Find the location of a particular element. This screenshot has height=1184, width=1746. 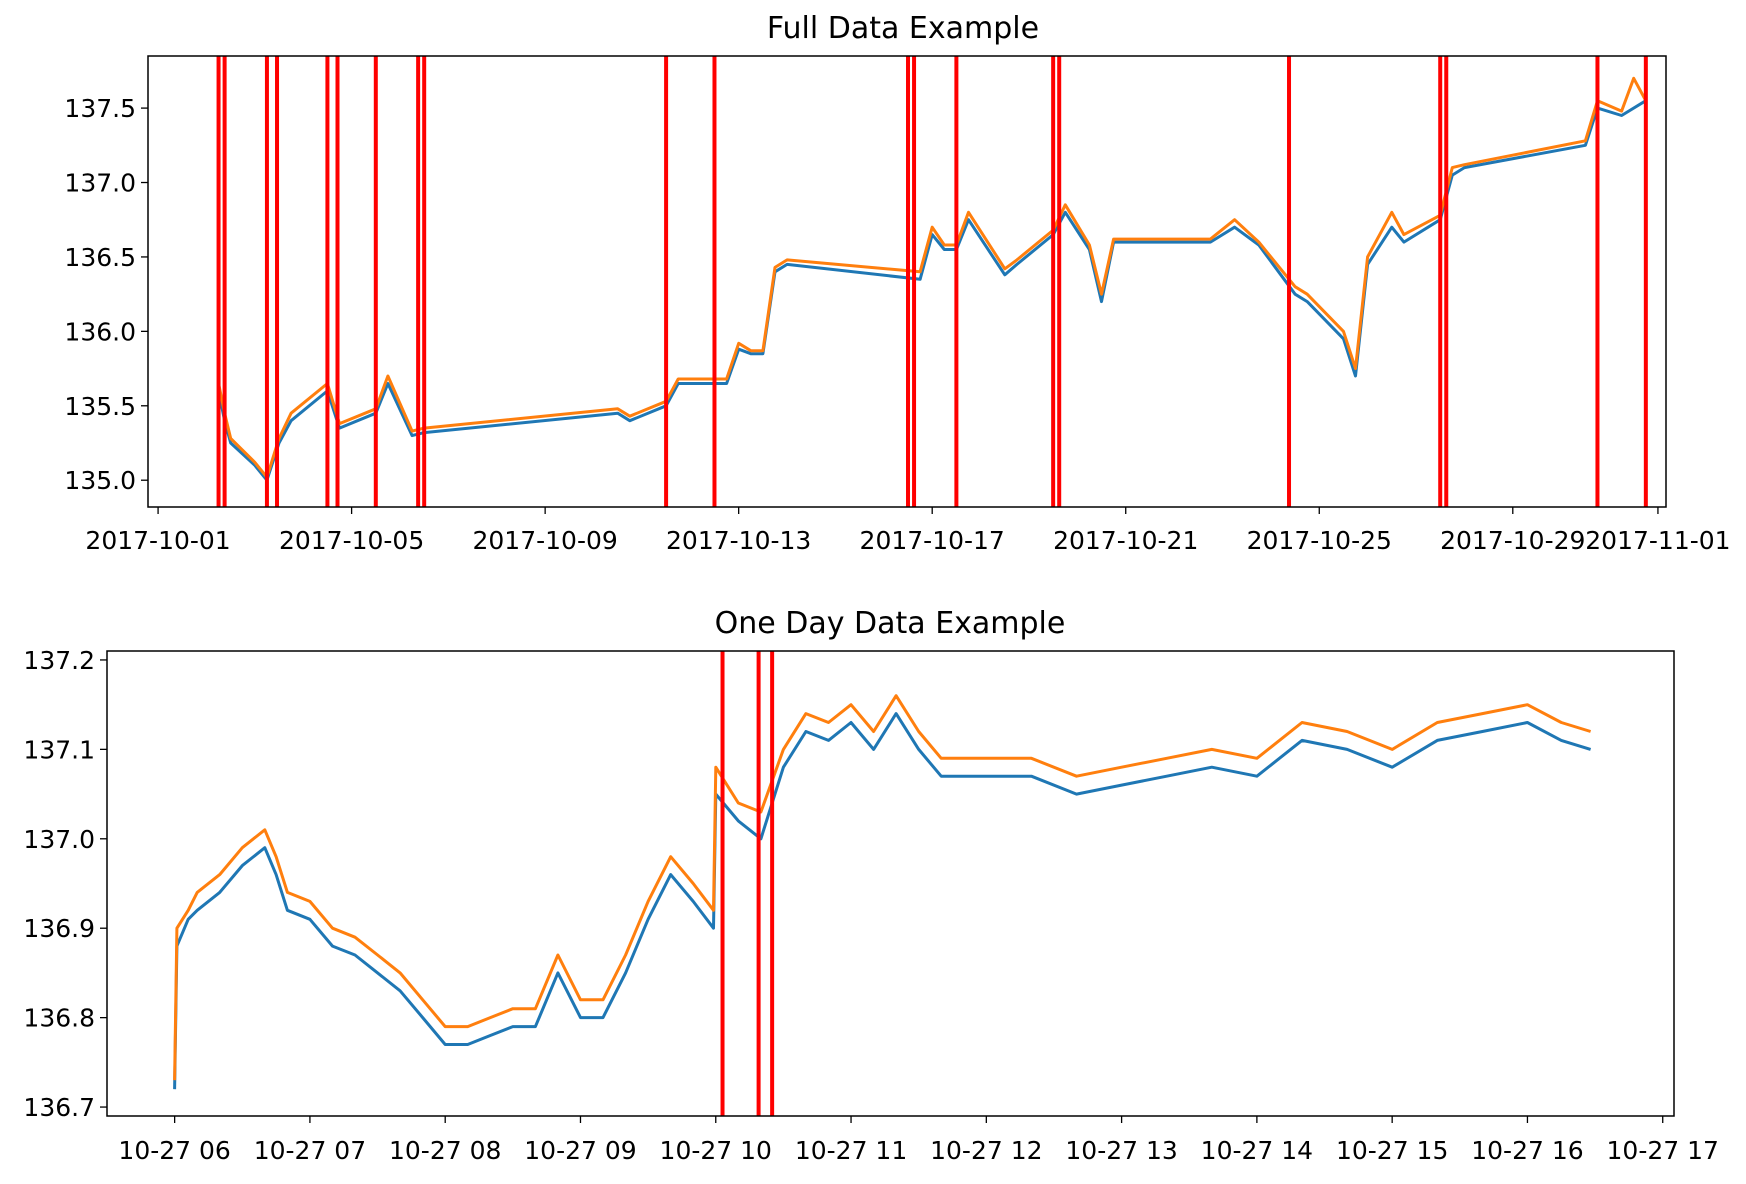

x-tick-label: 10-27 15 is located at coordinates (1392, 1150).